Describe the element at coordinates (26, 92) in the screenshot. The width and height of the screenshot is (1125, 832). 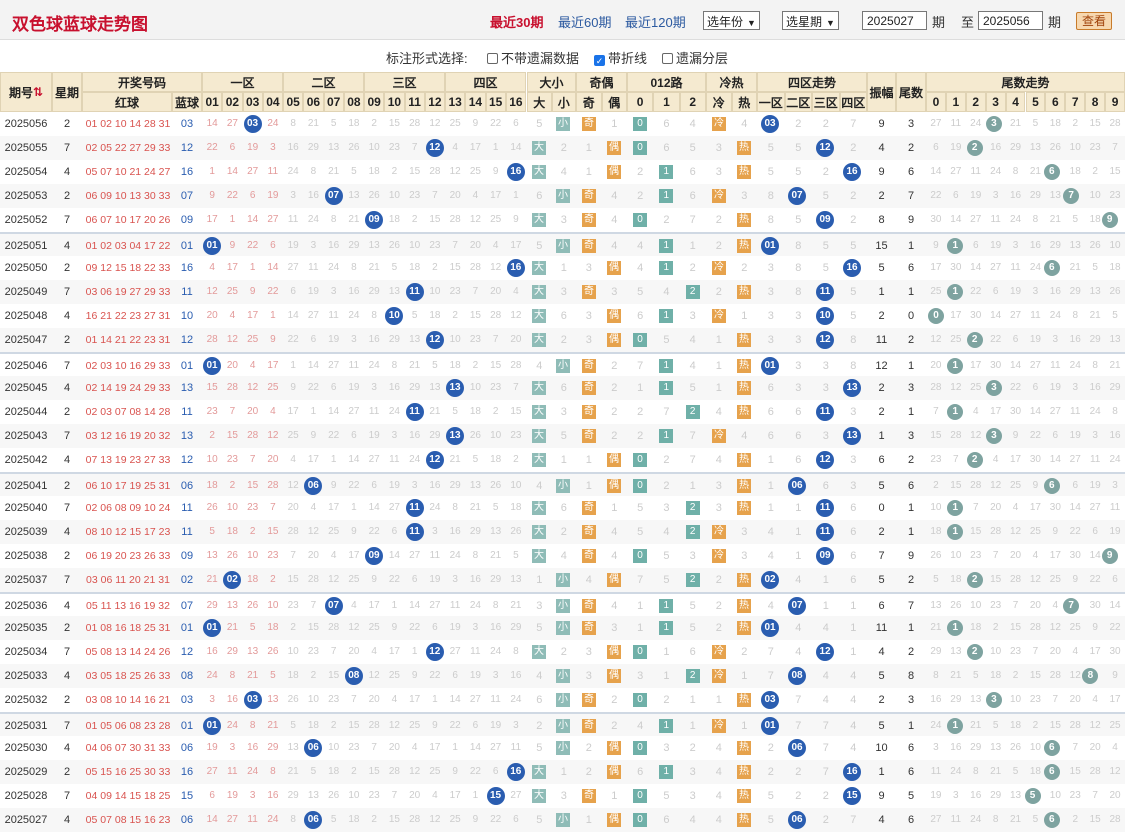
I see `issue-header: 期号 ⇅` at that location.